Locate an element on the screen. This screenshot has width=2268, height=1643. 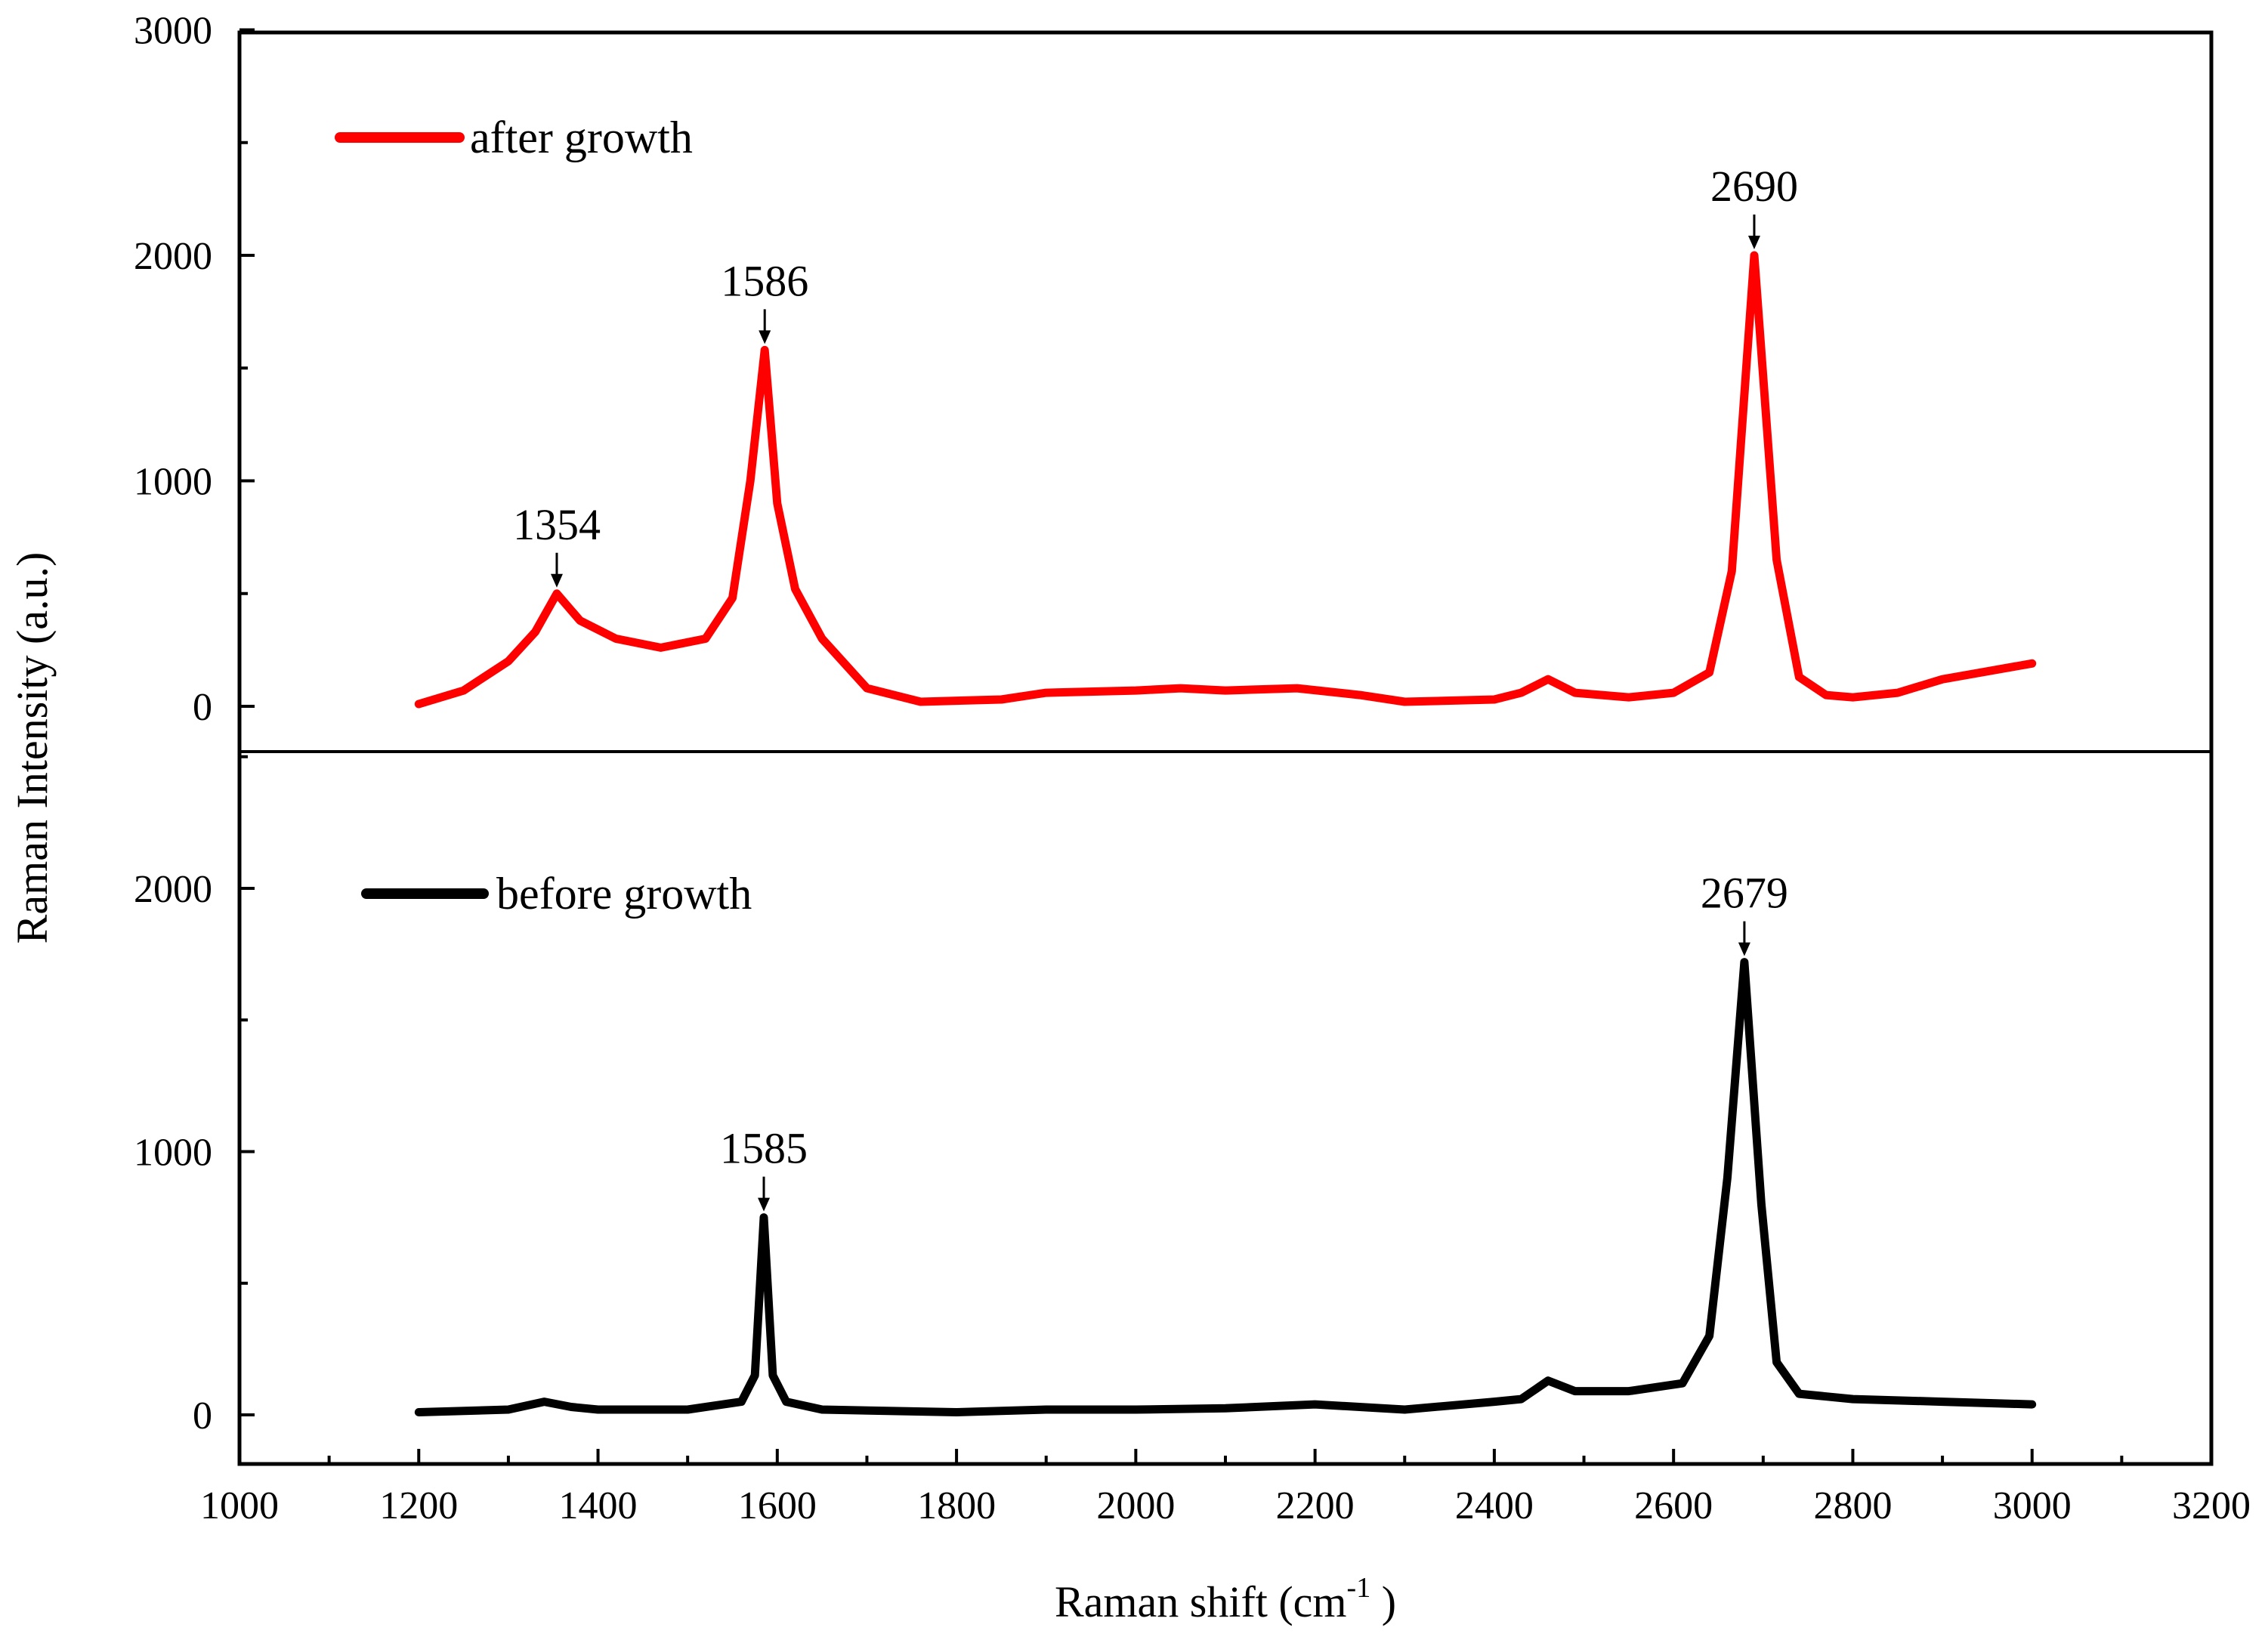
x-tick-label: 1800 is located at coordinates (957, 1505).